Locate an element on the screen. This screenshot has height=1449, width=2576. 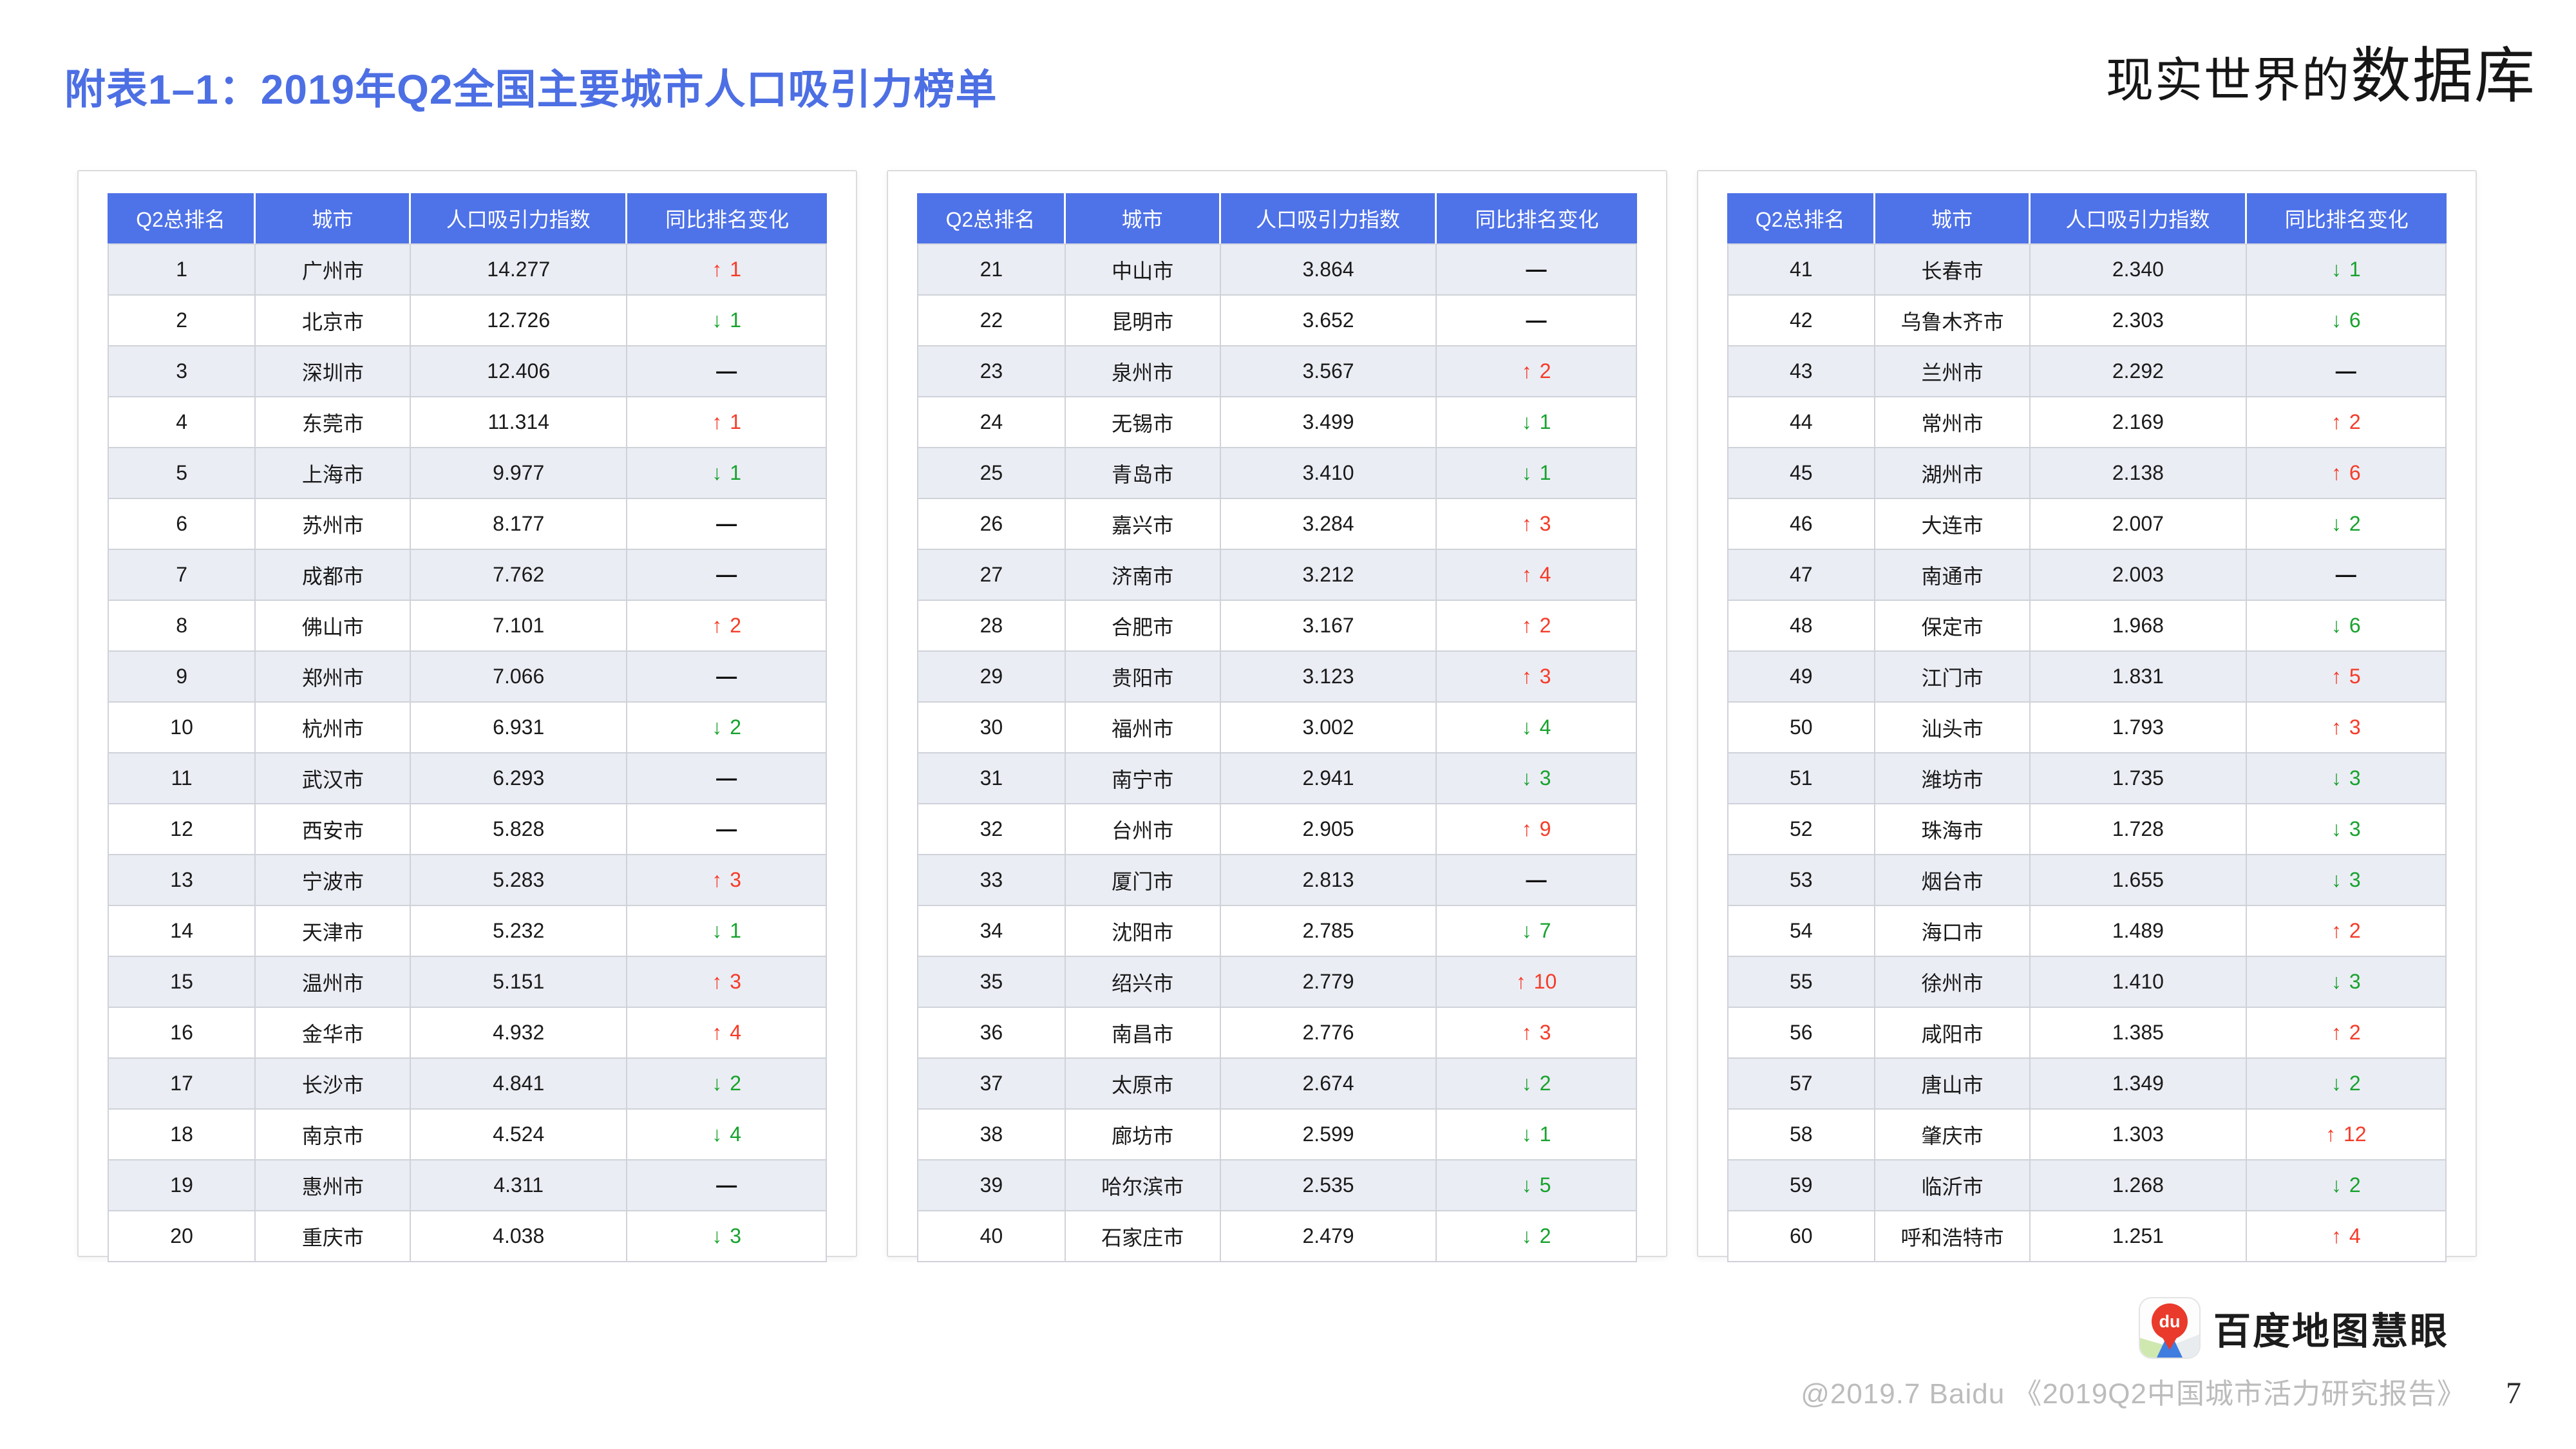
index-cell: 1.251 is located at coordinates (2139, 1236).